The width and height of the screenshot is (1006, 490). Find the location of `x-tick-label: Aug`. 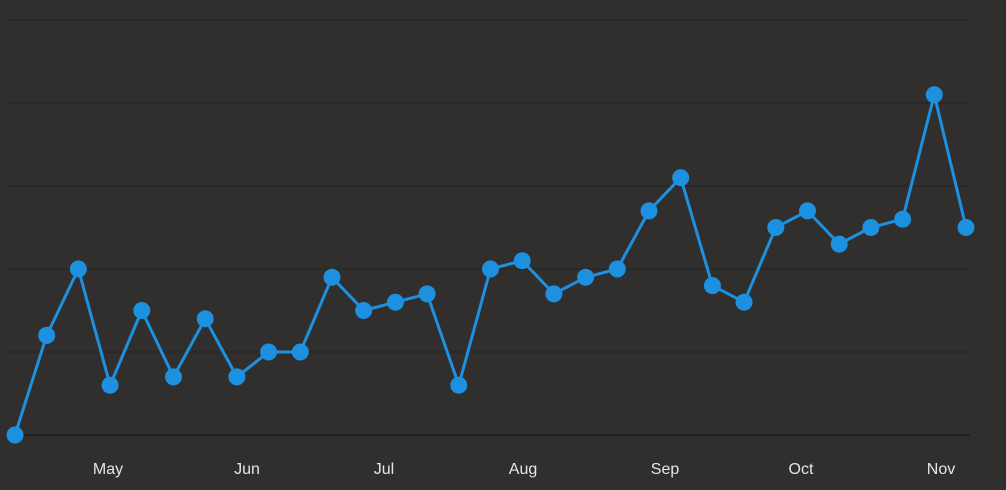

x-tick-label: Aug is located at coordinates (523, 469).